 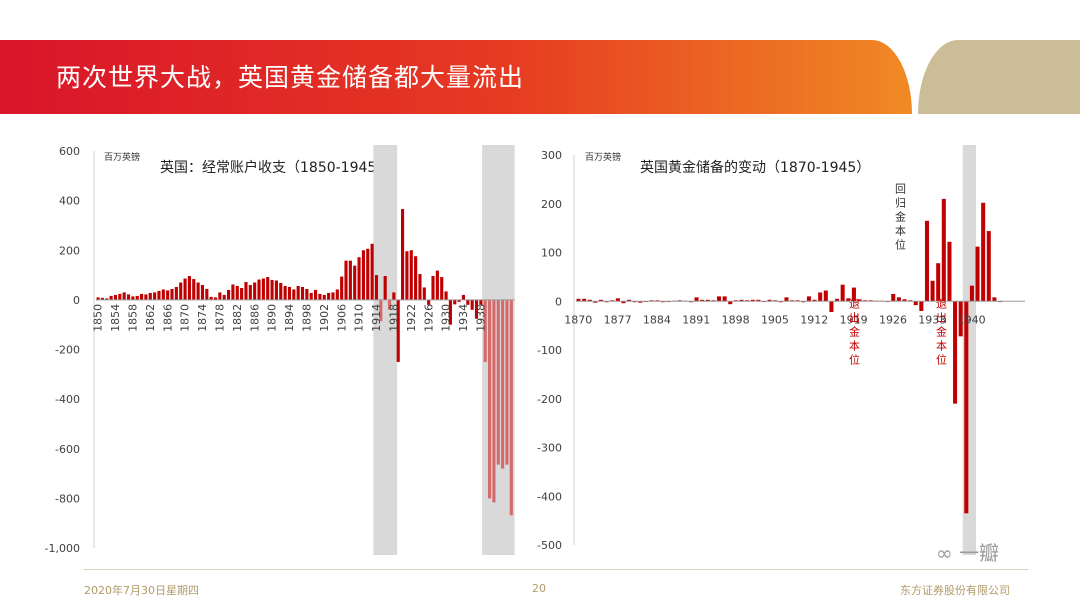 I want to click on x-tick-label: 1940, so click(x=972, y=319).